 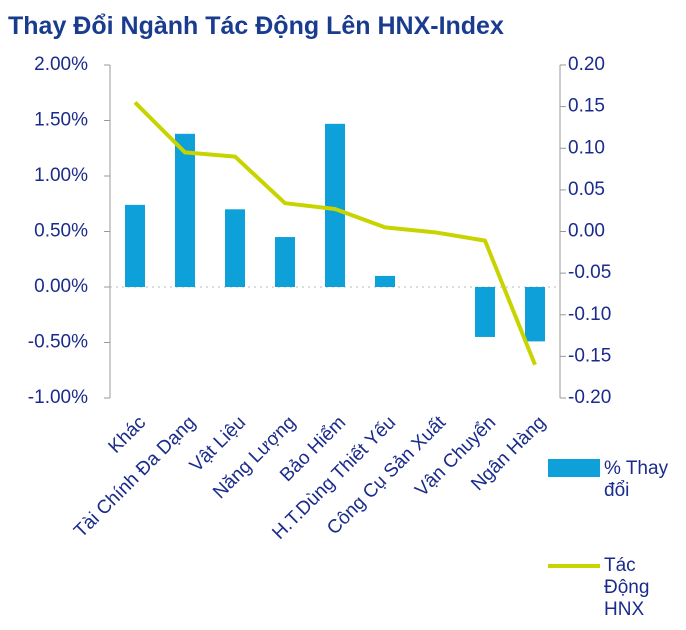 I want to click on x-tick-label: Khác, so click(x=127, y=434).